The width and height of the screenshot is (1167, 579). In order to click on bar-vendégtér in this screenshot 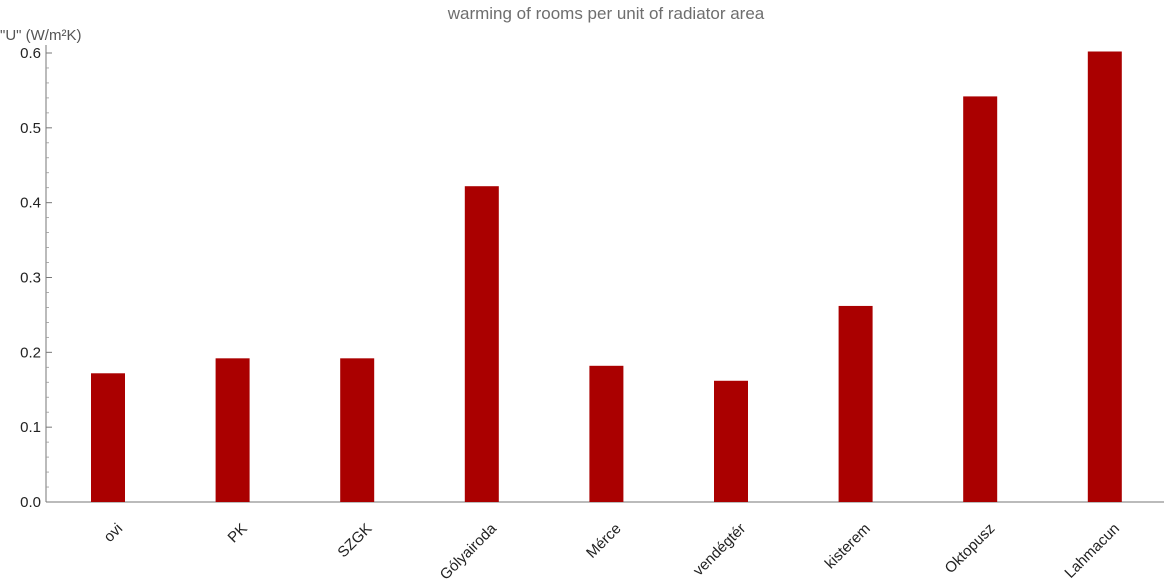, I will do `click(731, 441)`.